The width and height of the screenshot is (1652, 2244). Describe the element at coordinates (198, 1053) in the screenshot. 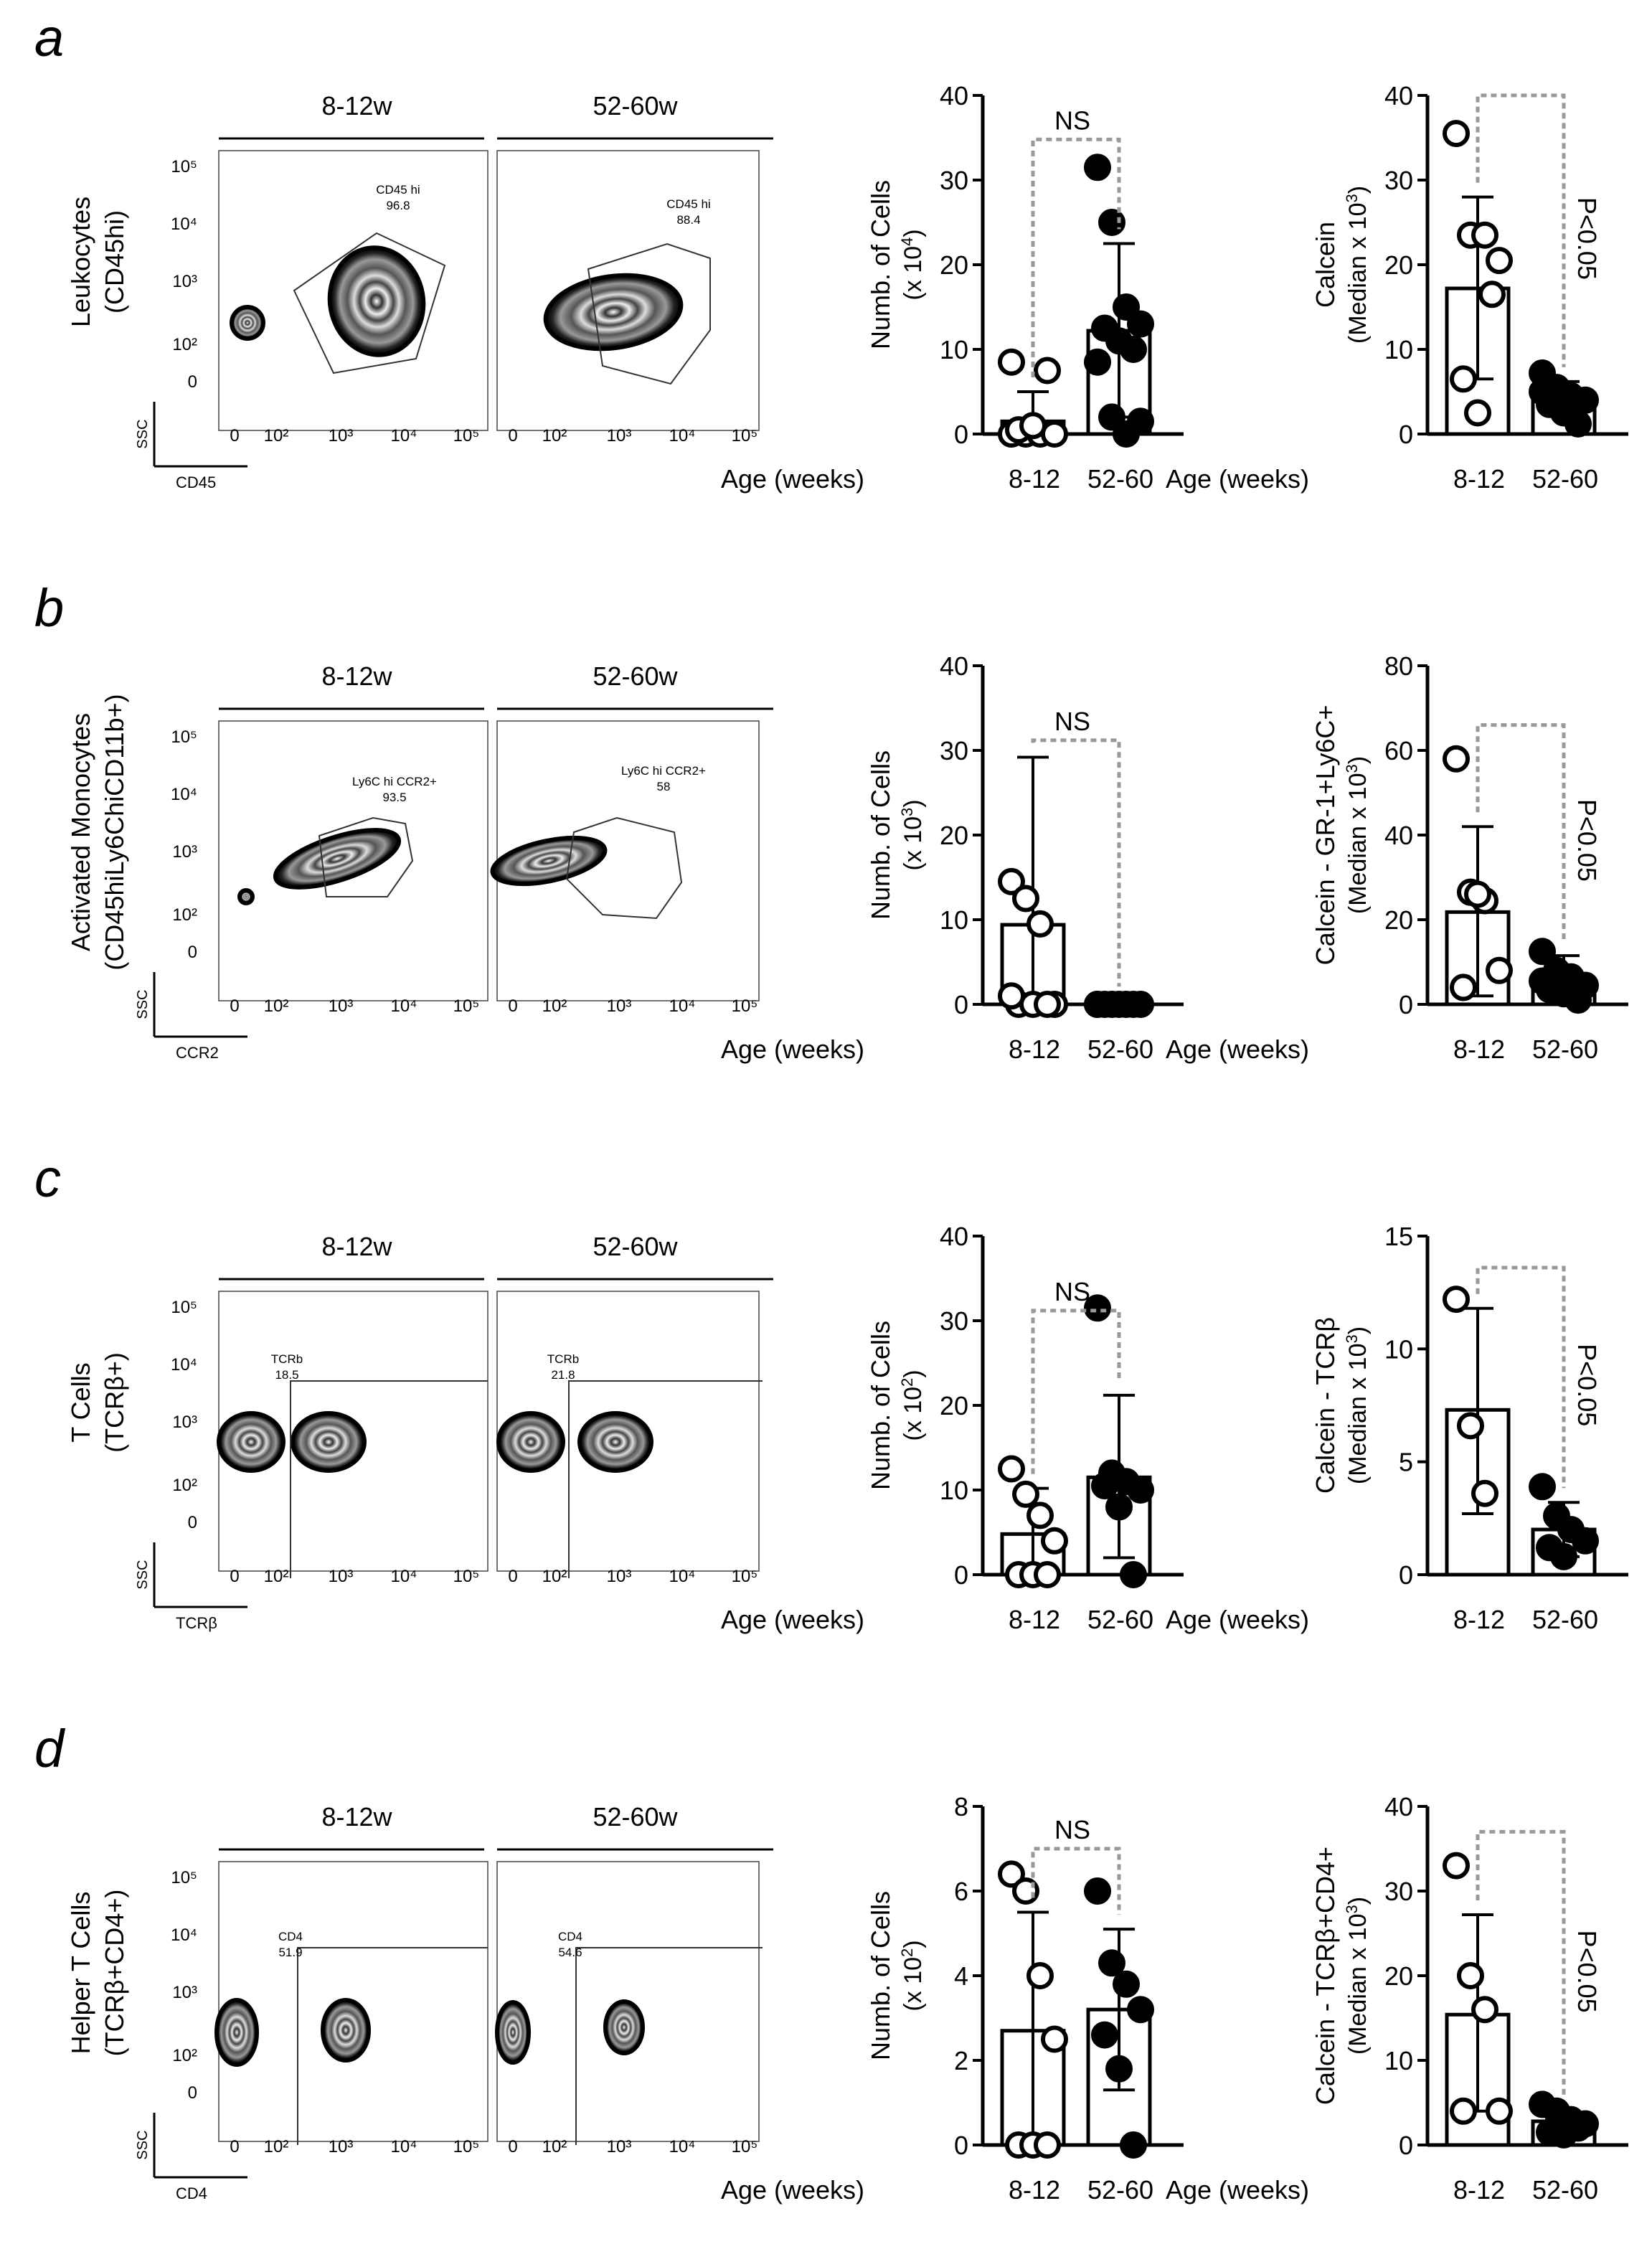

I see `marker-label: CCR2` at that location.